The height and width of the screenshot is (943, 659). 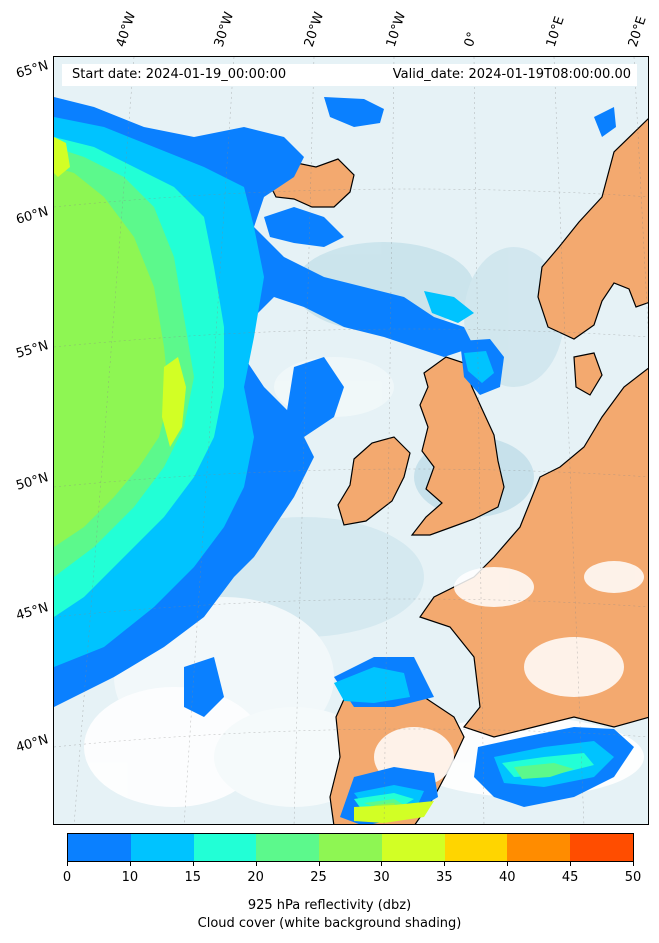 I want to click on land-great-britain, so click(x=457, y=446).